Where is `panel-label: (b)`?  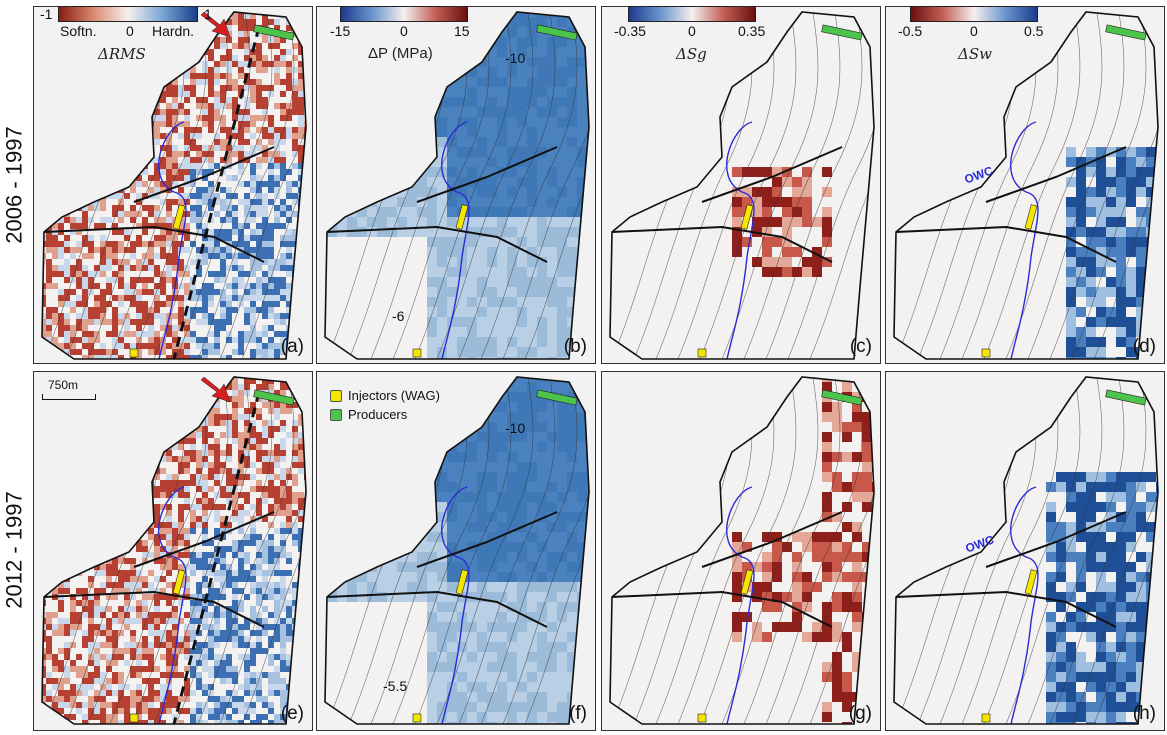
panel-label: (b) is located at coordinates (575, 346).